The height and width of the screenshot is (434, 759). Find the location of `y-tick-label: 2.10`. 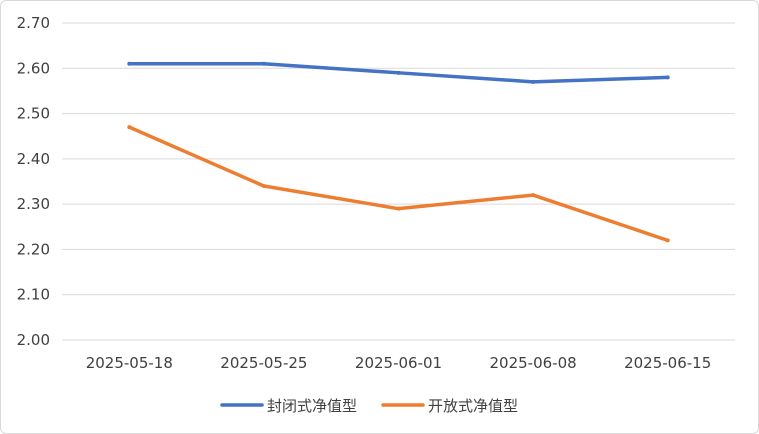

y-tick-label: 2.10 is located at coordinates (33, 295).